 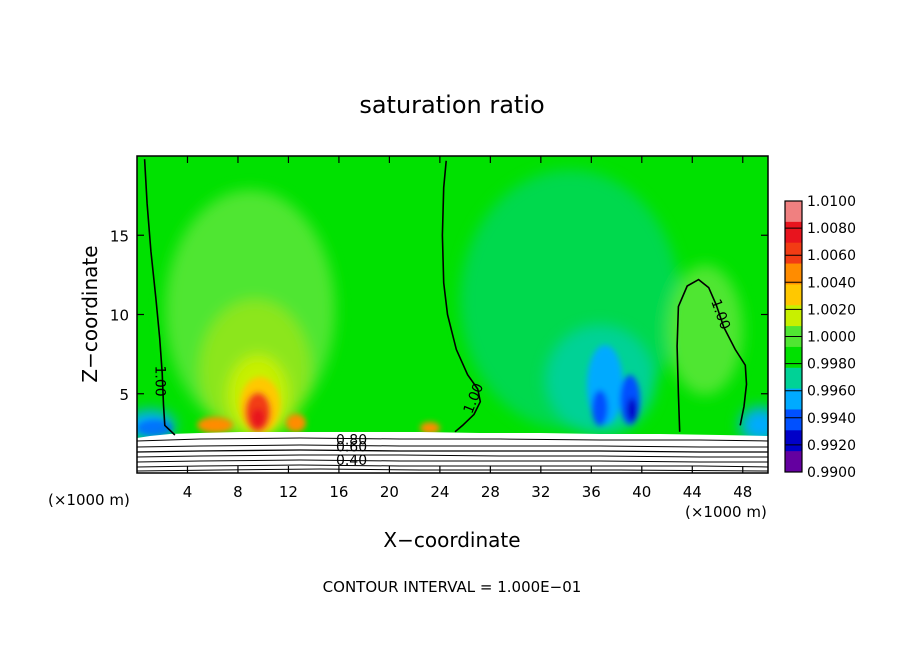 I want to click on colorbar-label: 0.9960, so click(x=831, y=392).